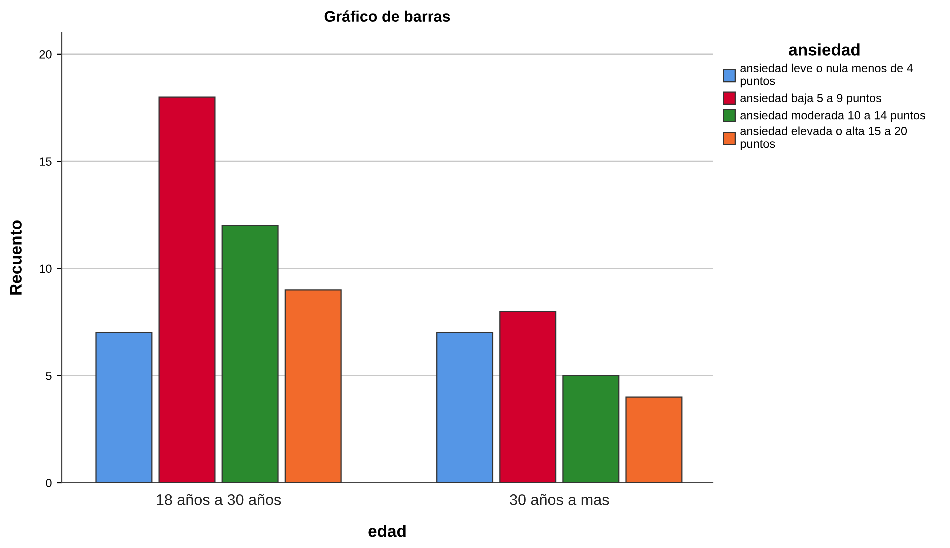 The width and height of the screenshot is (950, 548). What do you see at coordinates (49, 376) in the screenshot?
I see `y-tick-label: 5` at bounding box center [49, 376].